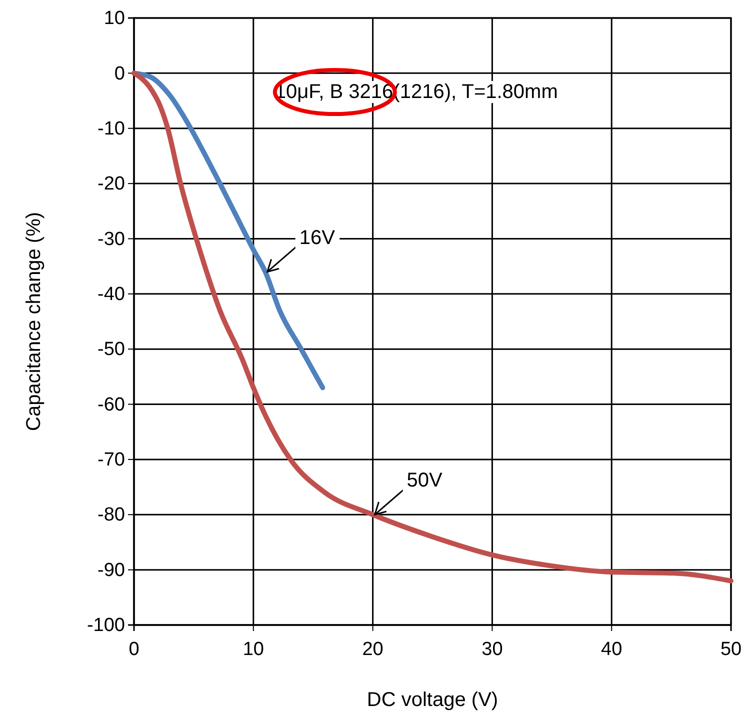 Image resolution: width=751 pixels, height=716 pixels. I want to click on text: 16V, so click(317, 237).